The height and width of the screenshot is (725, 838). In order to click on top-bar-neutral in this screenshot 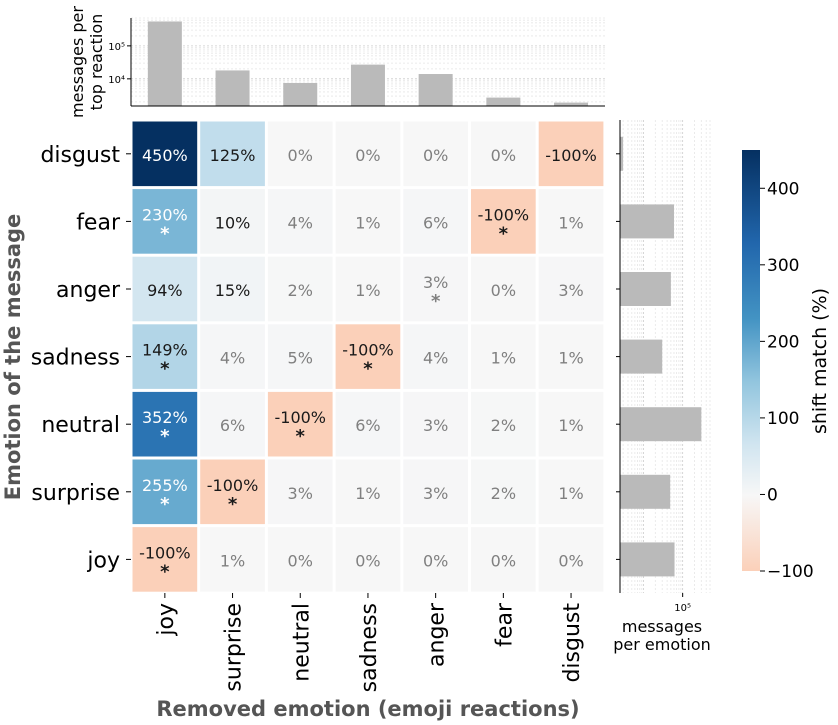, I will do `click(300, 94)`.